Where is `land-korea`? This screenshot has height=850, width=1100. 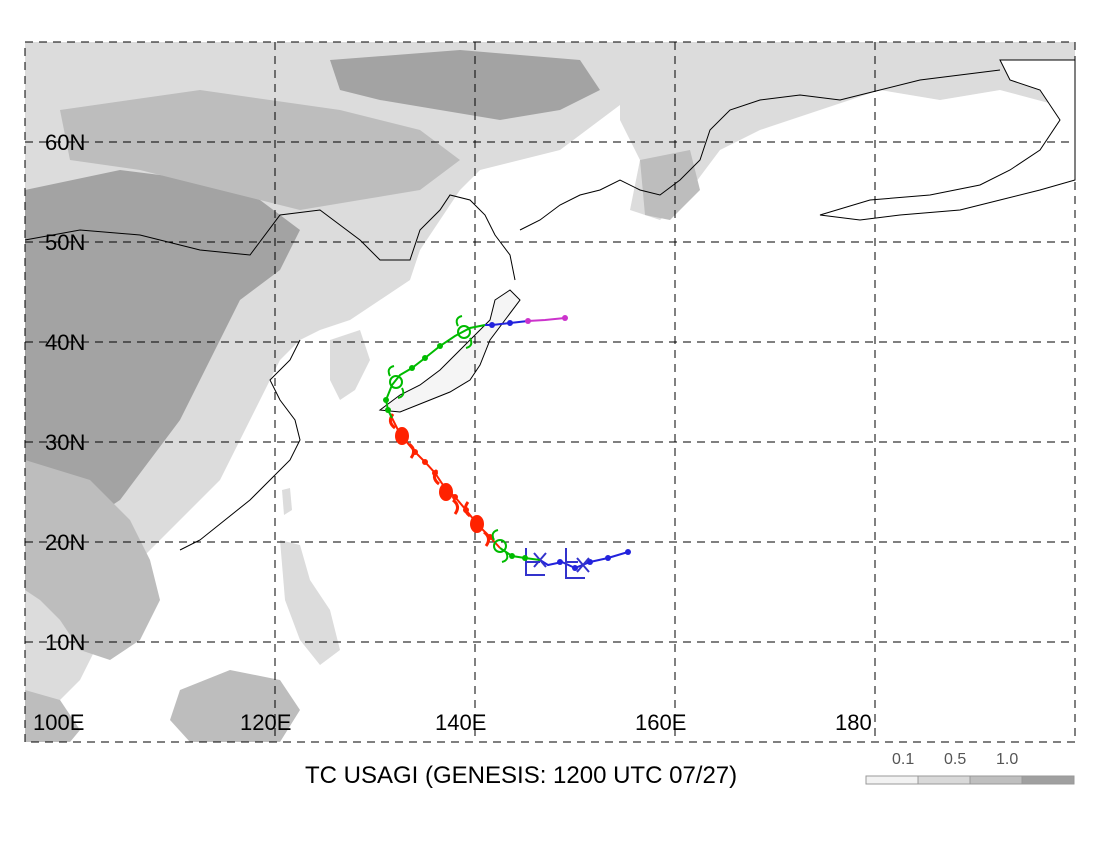 land-korea is located at coordinates (350, 365).